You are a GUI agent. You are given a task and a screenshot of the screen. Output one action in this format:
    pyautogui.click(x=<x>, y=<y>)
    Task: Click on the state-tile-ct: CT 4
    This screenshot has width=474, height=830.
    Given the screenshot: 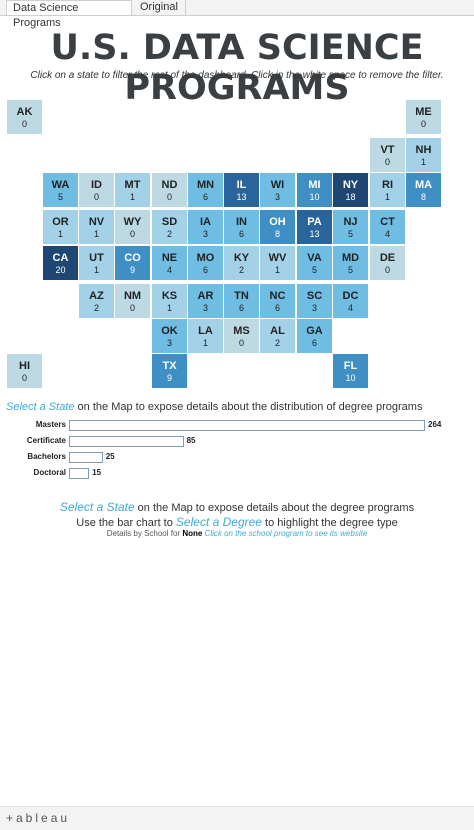 What is the action you would take?
    pyautogui.click(x=387, y=227)
    